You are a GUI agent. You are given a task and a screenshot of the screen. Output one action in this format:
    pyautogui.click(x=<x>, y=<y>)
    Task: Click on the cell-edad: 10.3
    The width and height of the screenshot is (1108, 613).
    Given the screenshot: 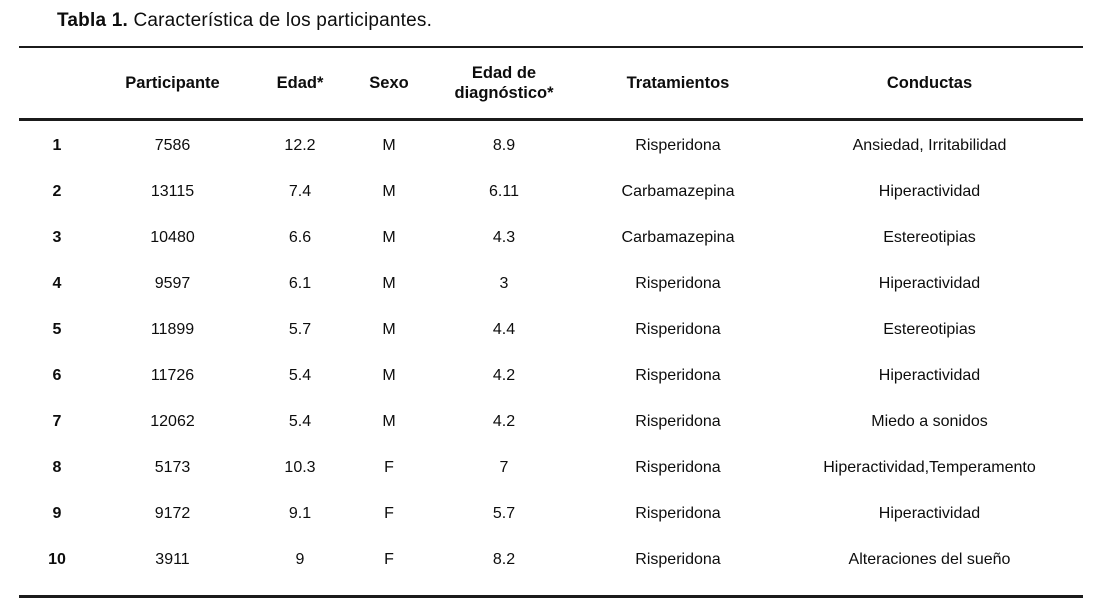 What is the action you would take?
    pyautogui.click(x=300, y=467)
    